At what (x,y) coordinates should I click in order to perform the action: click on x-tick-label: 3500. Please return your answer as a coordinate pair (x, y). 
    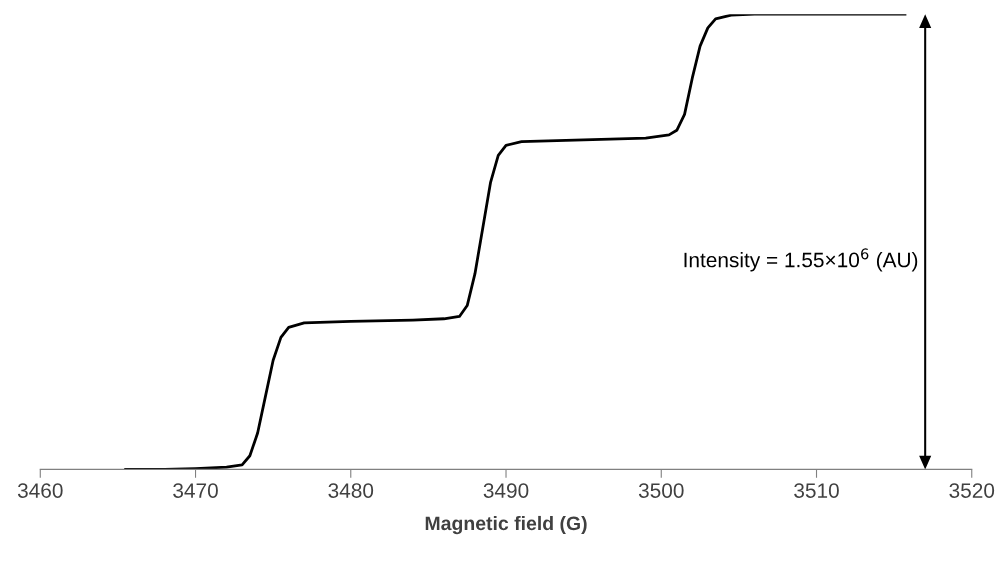
    Looking at the image, I should click on (661, 490).